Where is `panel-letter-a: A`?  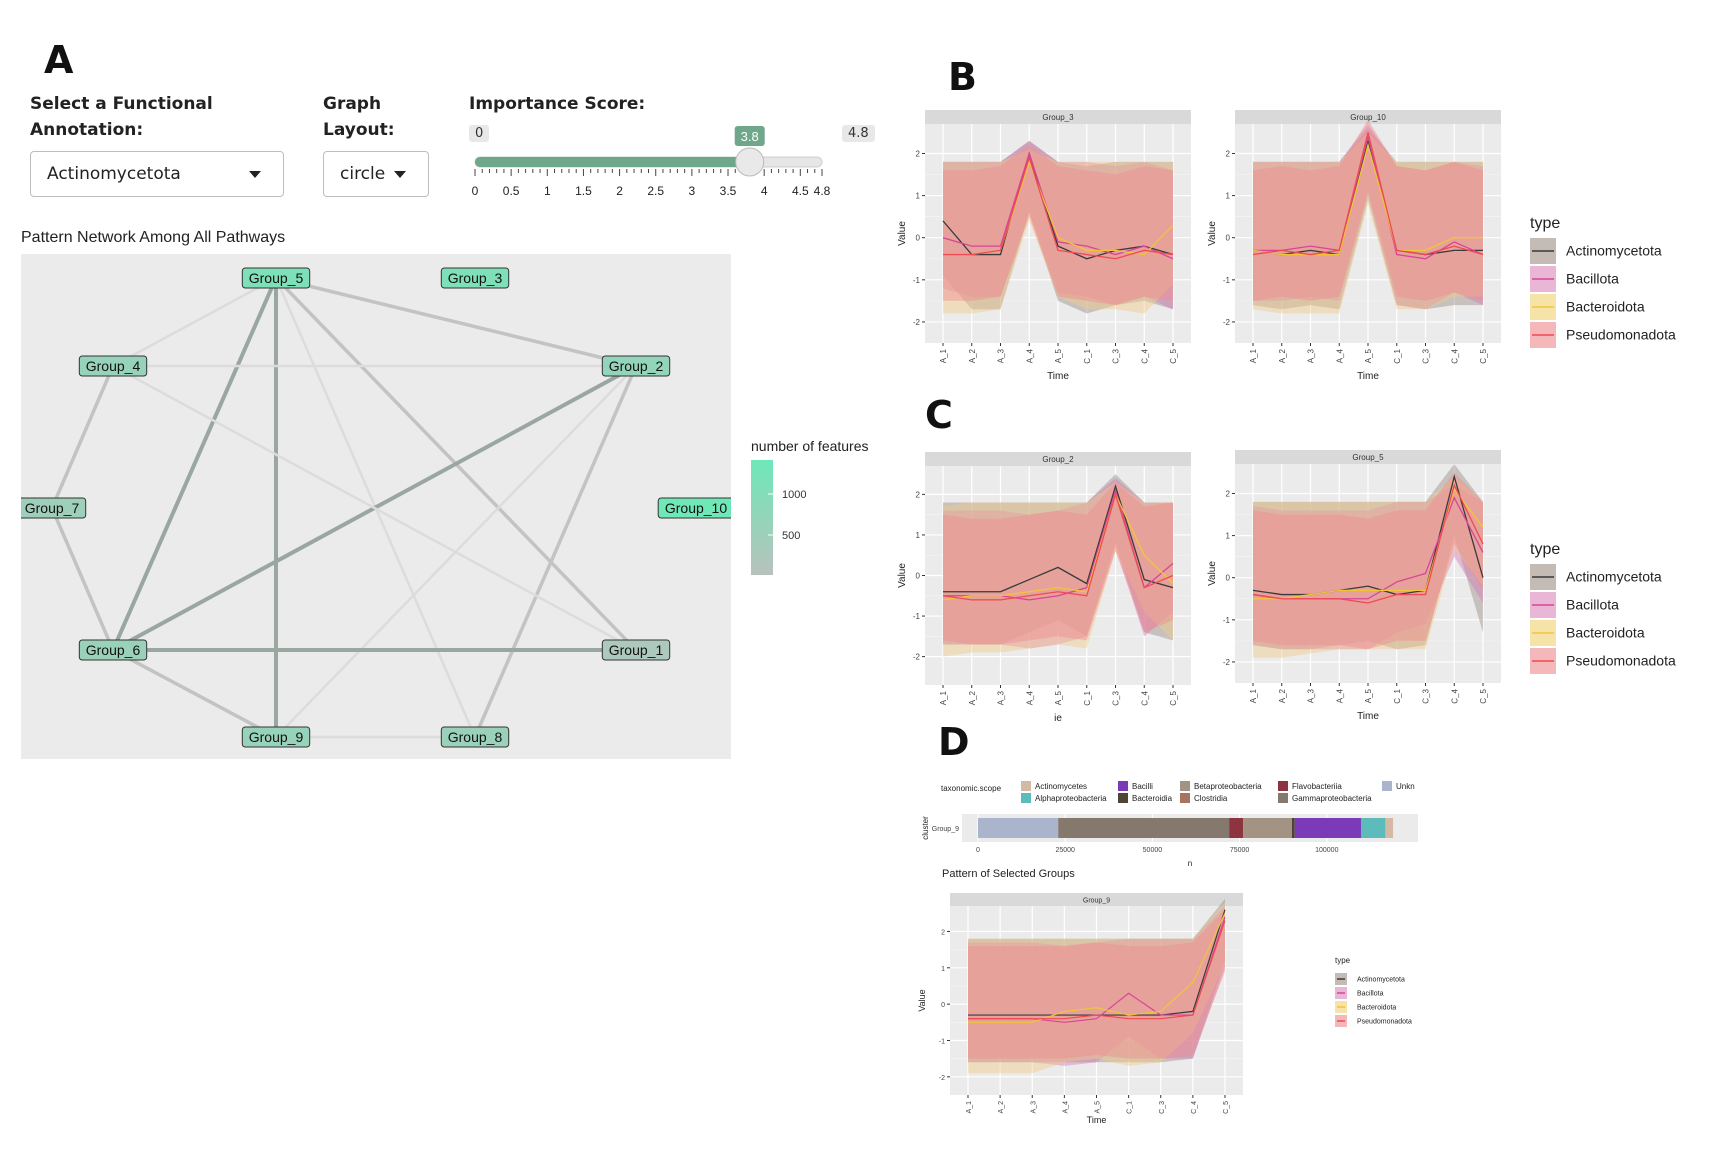 panel-letter-a: A is located at coordinates (59, 60).